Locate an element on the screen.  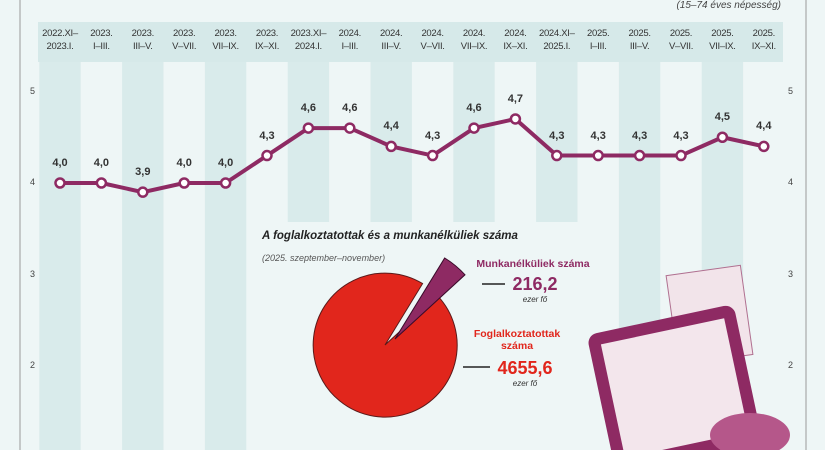
hand-illustration is located at coordinates (750, 431).